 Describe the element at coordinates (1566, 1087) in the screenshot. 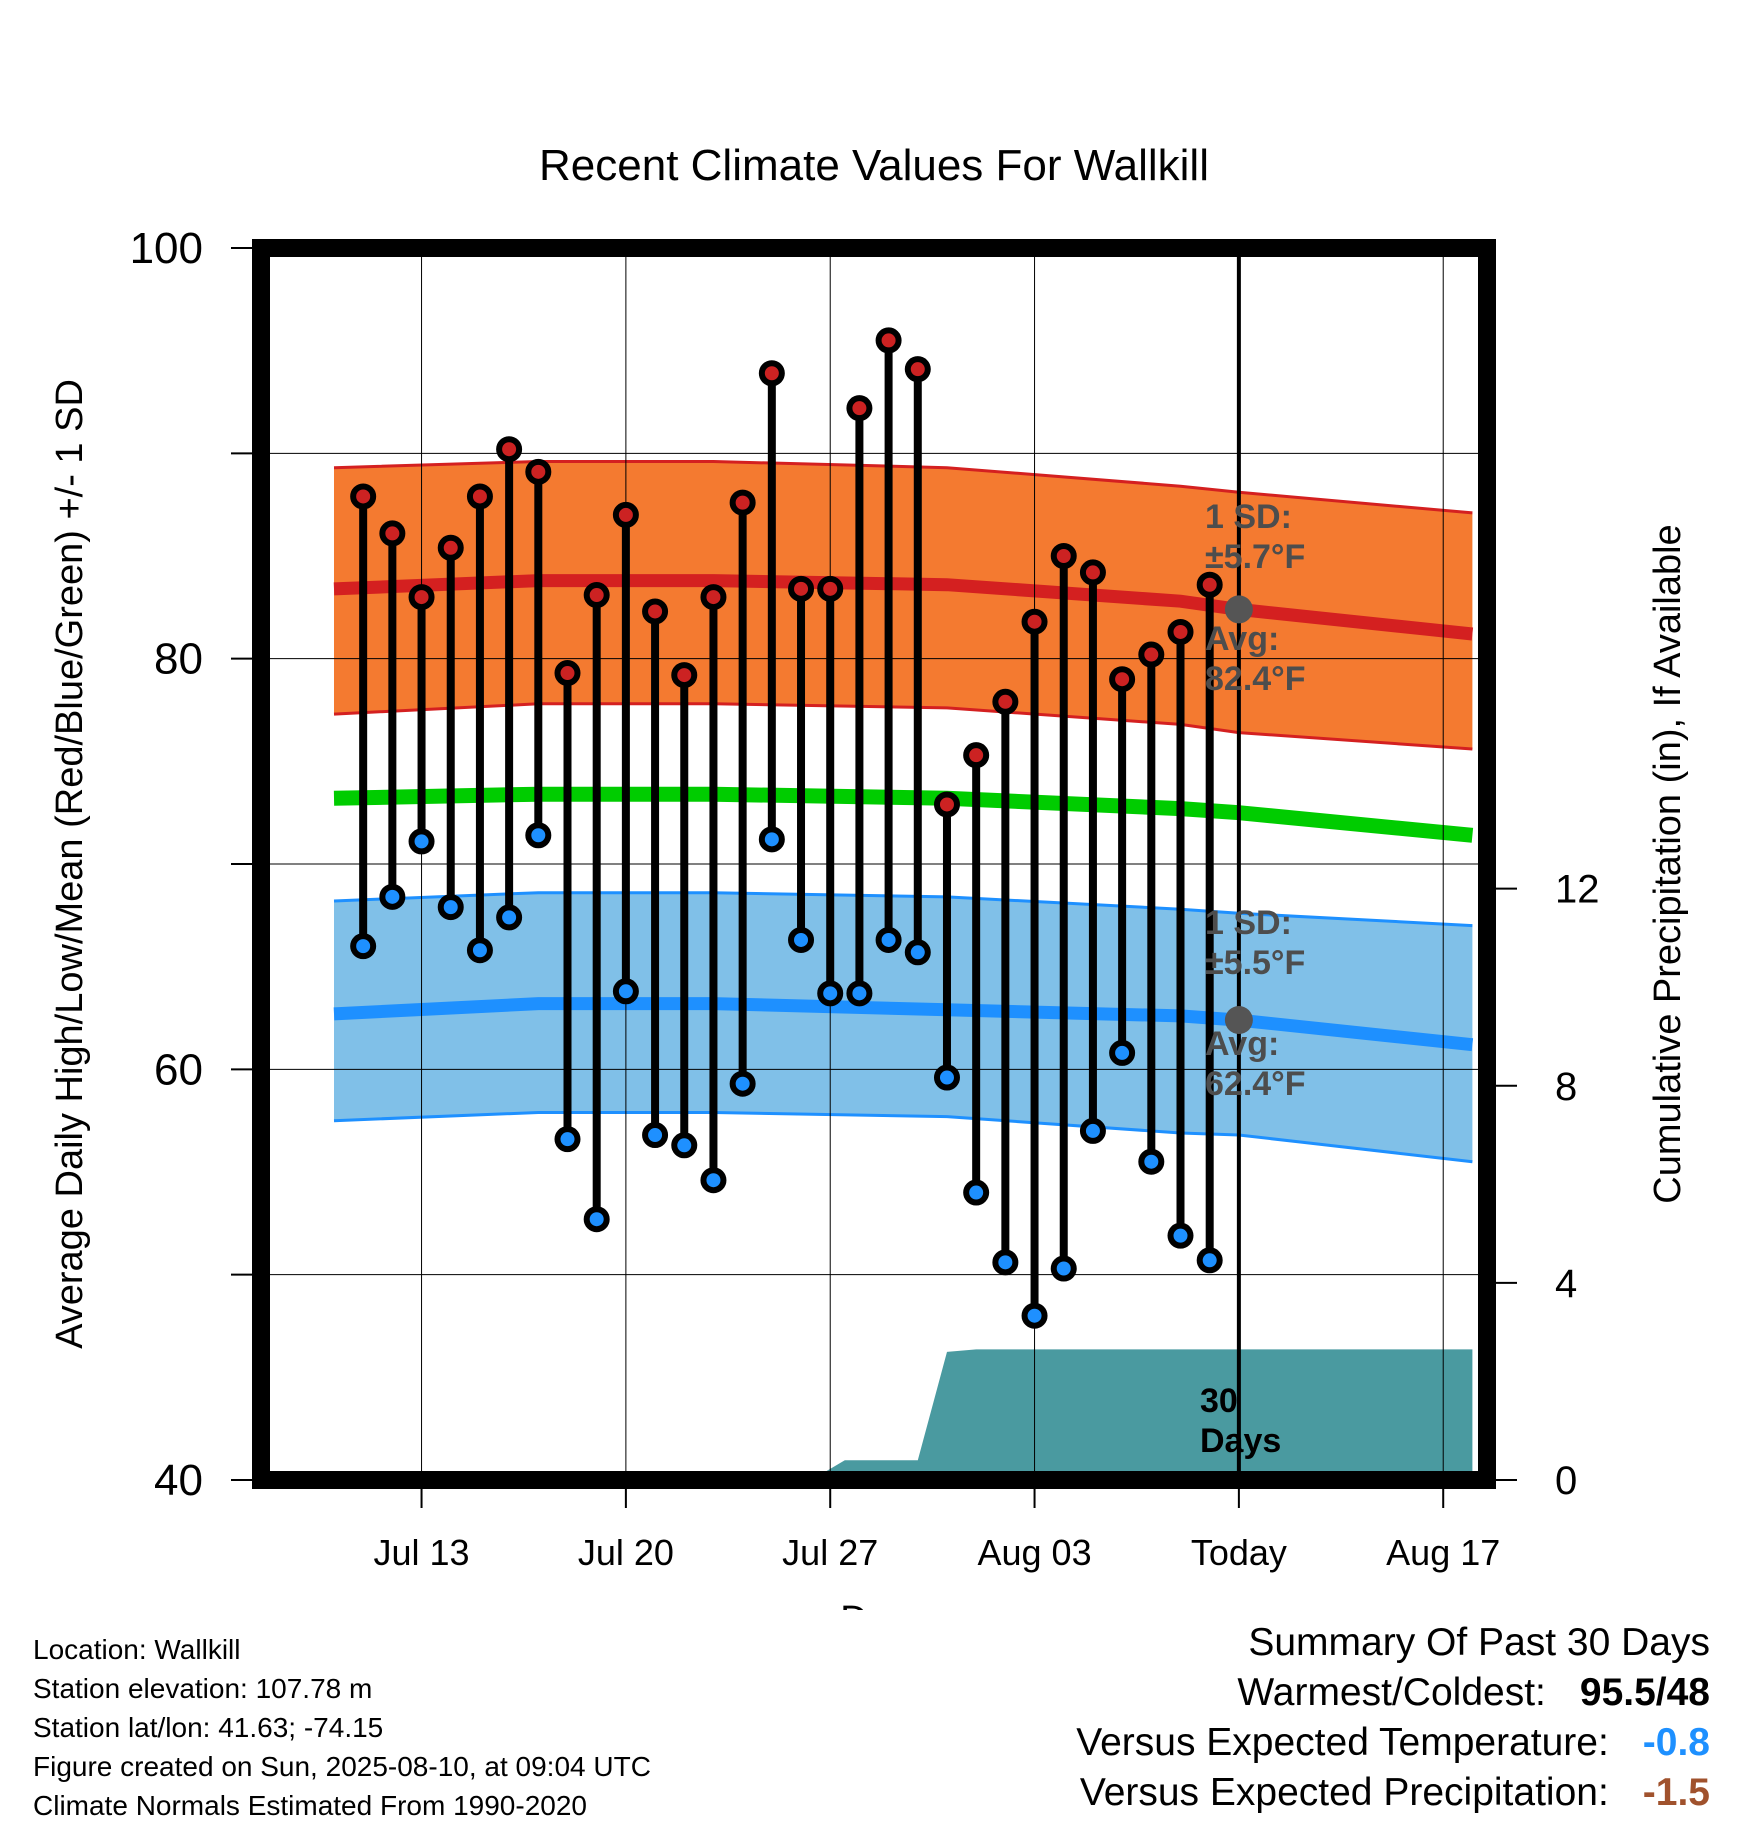

I see `y2-tick-label: 8` at that location.